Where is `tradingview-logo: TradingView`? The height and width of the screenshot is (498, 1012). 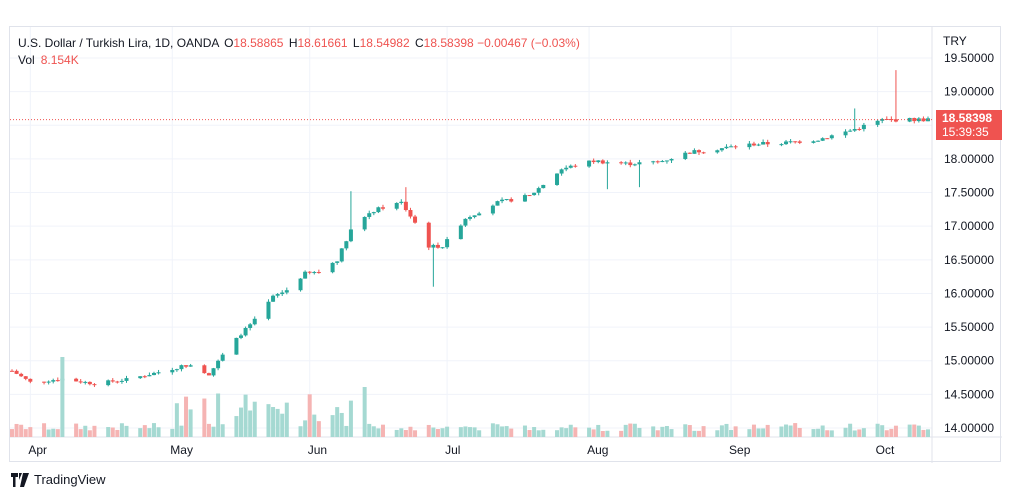
tradingview-logo: TradingView is located at coordinates (58, 479).